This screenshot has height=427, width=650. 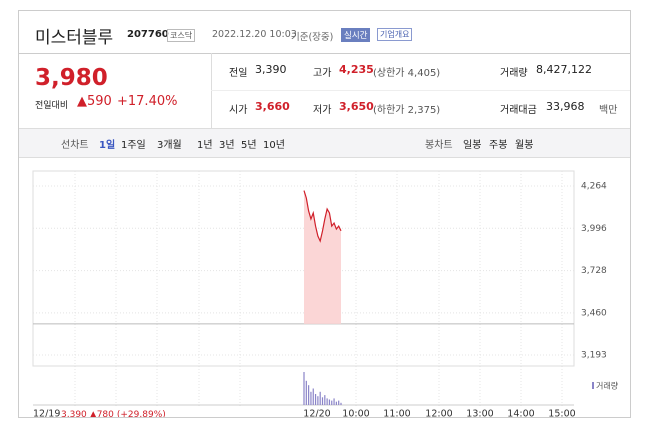 What do you see at coordinates (396, 413) in the screenshot?
I see `x-tick-label: 11:00` at bounding box center [396, 413].